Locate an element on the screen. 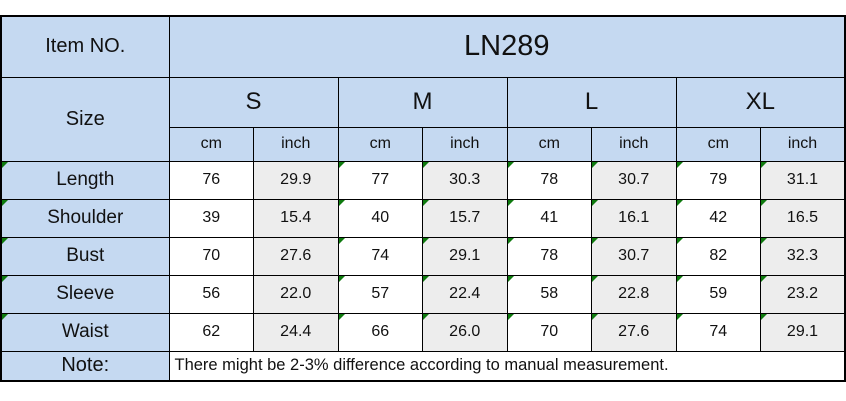 The width and height of the screenshot is (846, 401). value-cell: 41 is located at coordinates (549, 218).